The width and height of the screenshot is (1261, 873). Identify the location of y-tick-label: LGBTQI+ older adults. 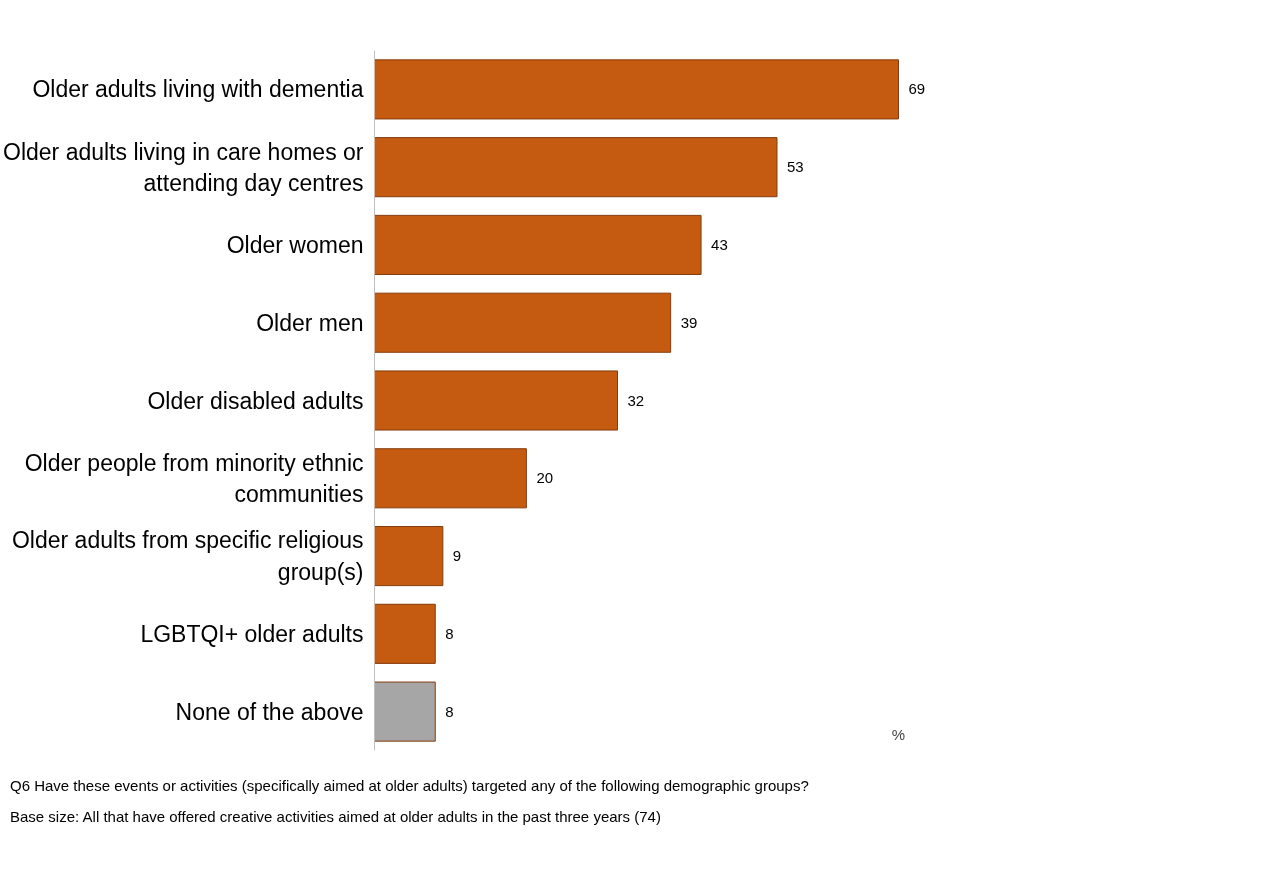
(252, 633).